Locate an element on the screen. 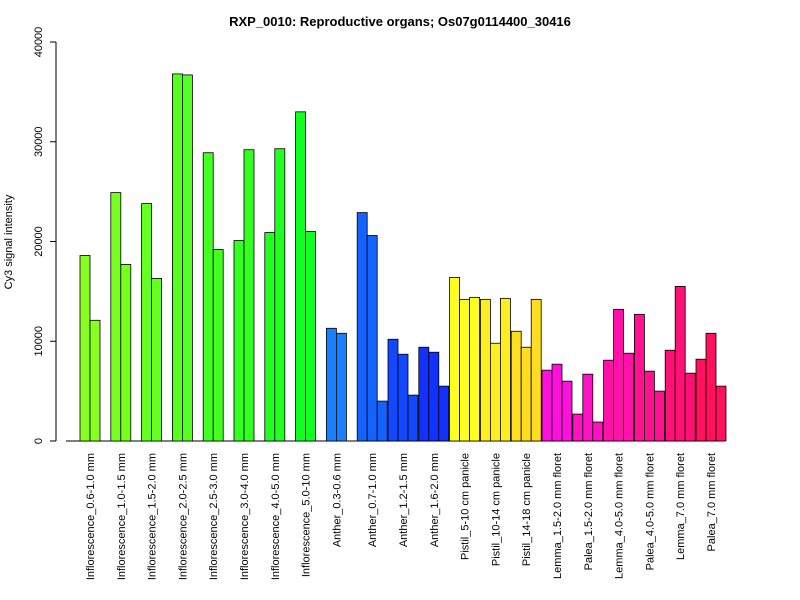 This screenshot has width=800, height=600. y-tick-label: 10000 is located at coordinates (39, 341).